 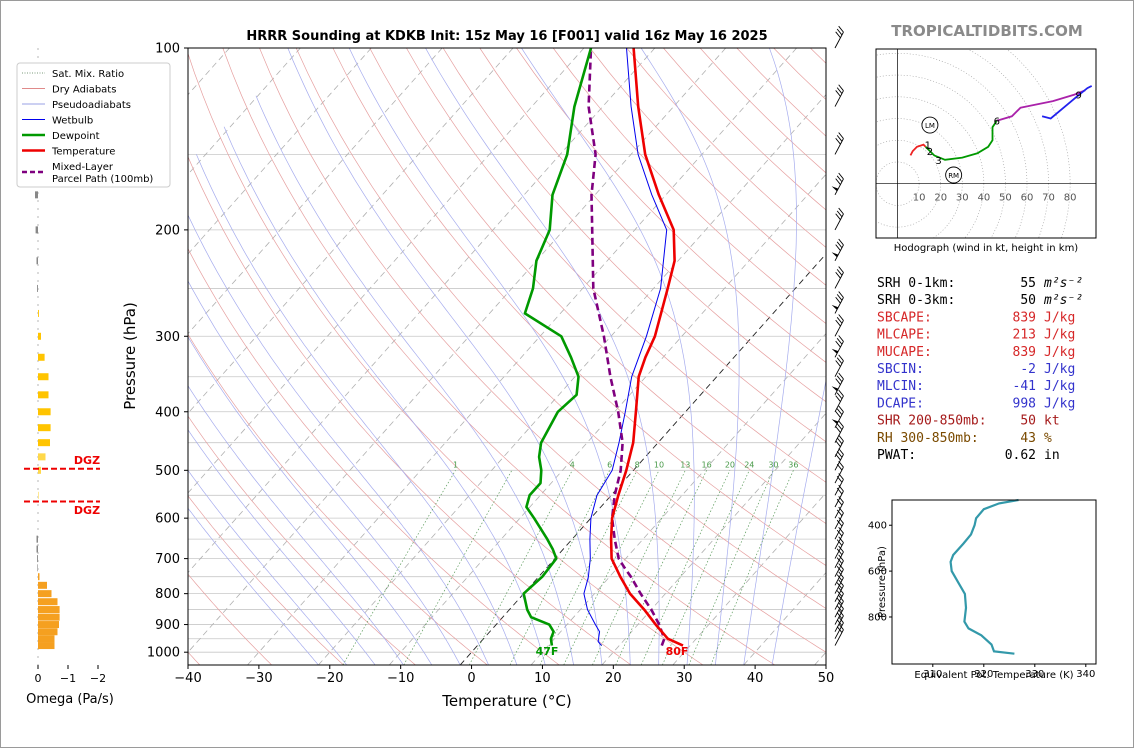 I want to click on surface-dew-label: 47F, so click(x=547, y=651).